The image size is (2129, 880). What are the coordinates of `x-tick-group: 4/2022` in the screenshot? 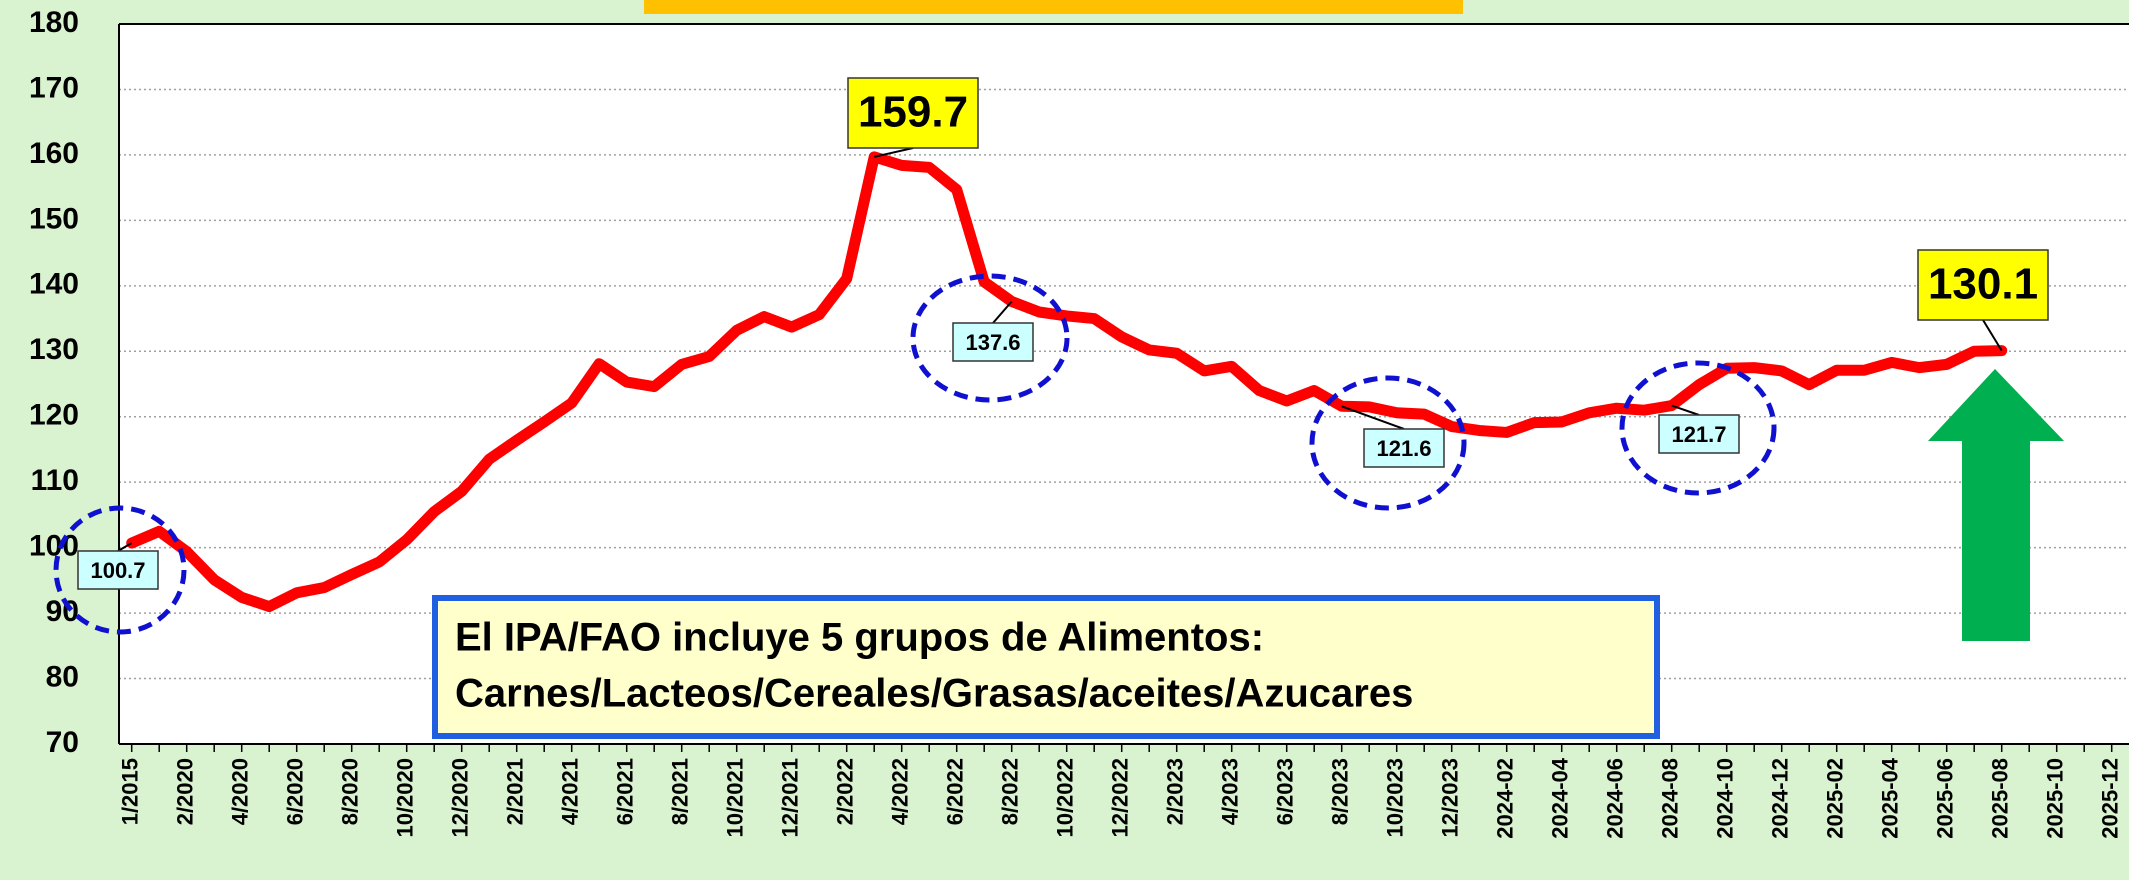 It's located at (900, 791).